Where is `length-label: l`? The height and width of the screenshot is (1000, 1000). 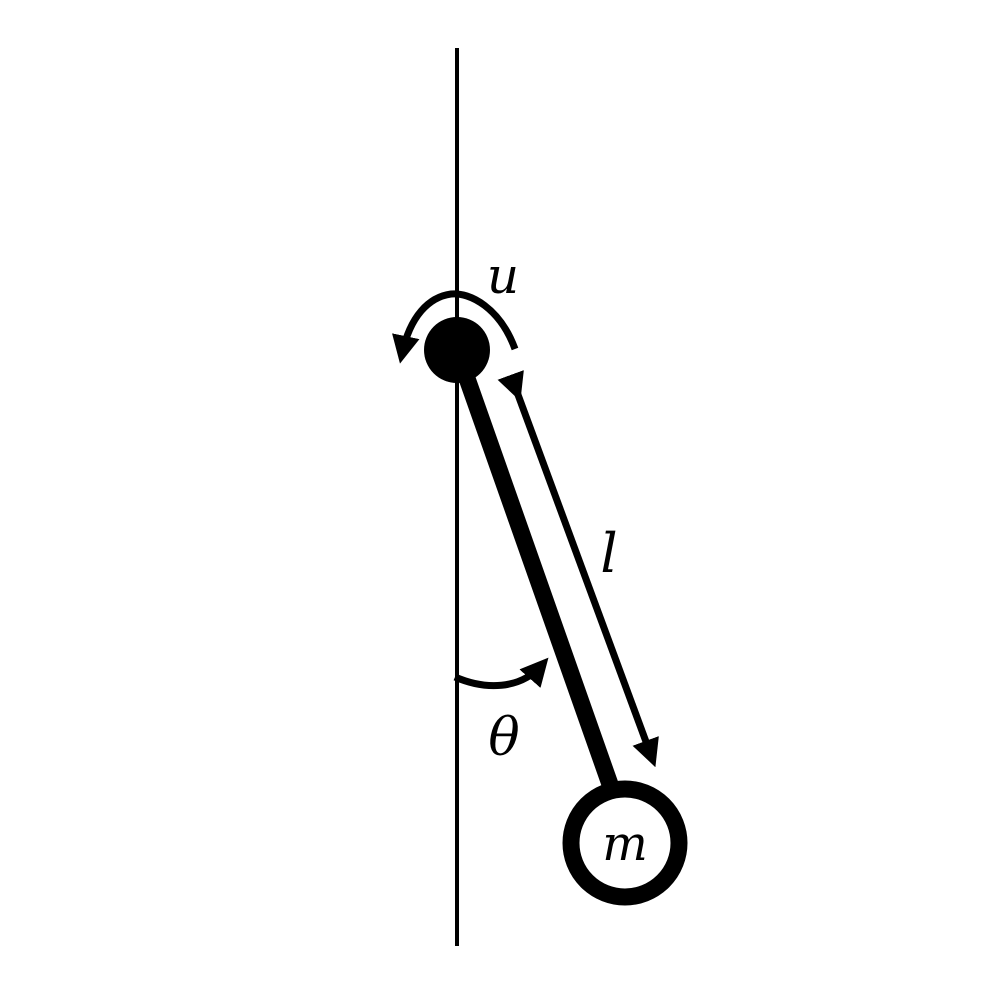 length-label: l is located at coordinates (608, 553).